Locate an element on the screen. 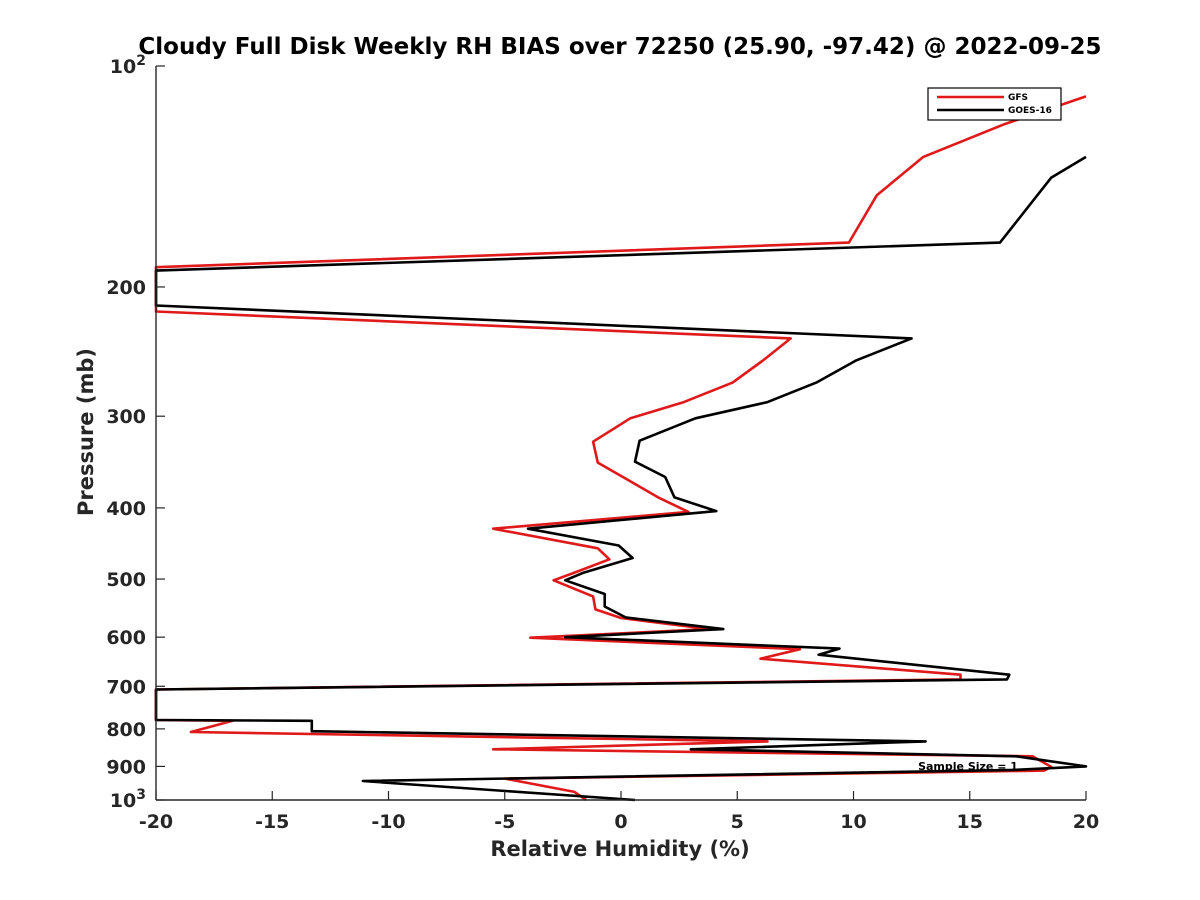 The image size is (1200, 900). x-tick-label: -15 is located at coordinates (272, 822).